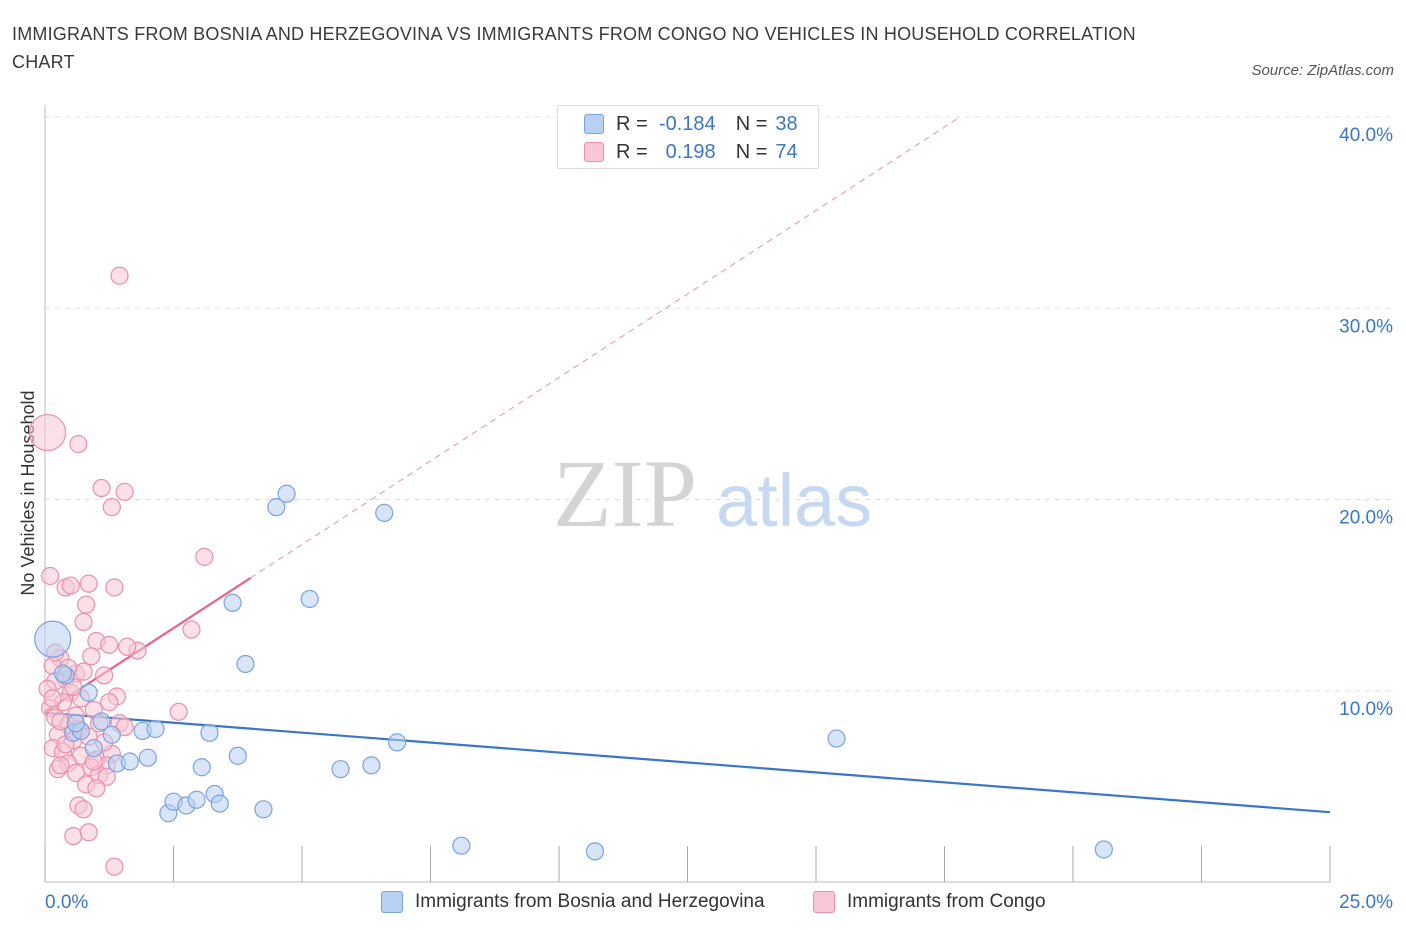  What do you see at coordinates (1322, 70) in the screenshot?
I see `source-label: Source: ZipAtlas.com` at bounding box center [1322, 70].